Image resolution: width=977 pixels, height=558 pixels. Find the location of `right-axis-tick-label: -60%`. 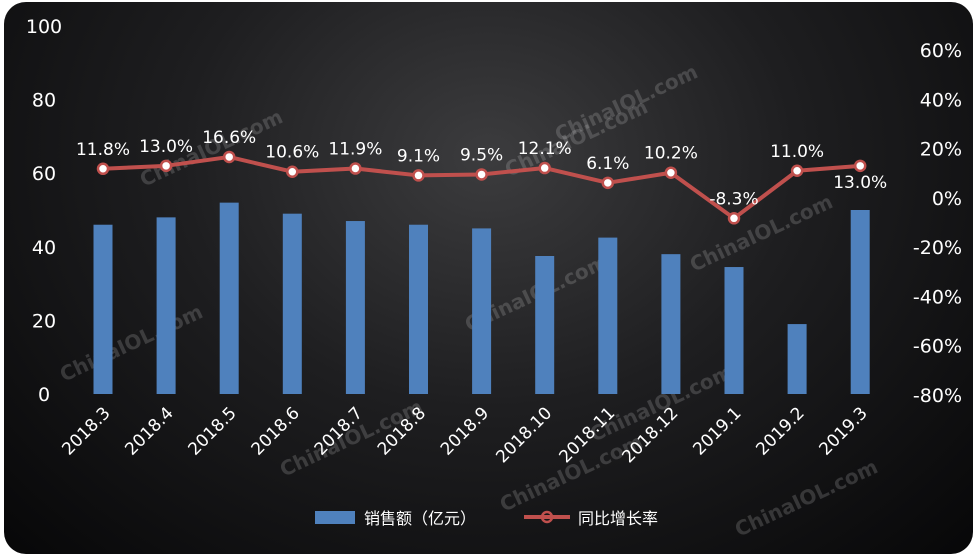

right-axis-tick-label: -60% is located at coordinates (937, 347).